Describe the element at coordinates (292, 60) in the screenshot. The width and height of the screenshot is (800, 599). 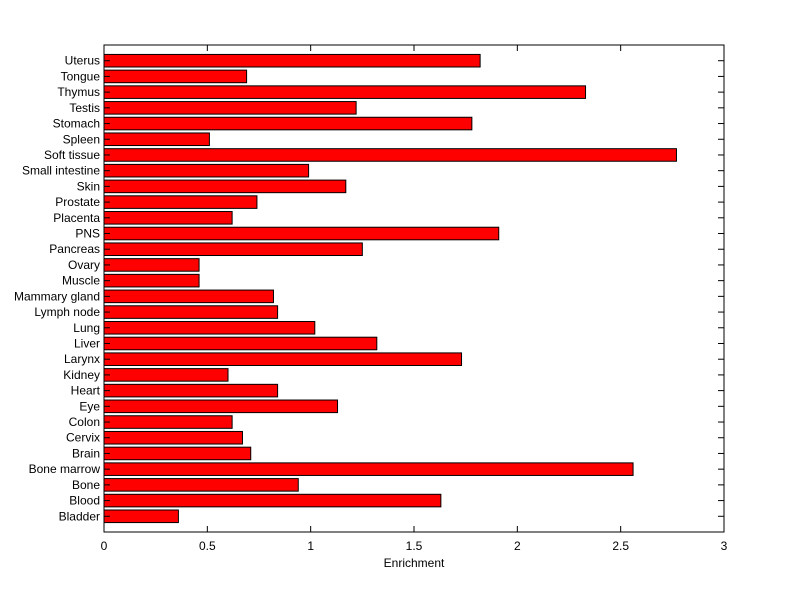
I see `bar-uterus` at that location.